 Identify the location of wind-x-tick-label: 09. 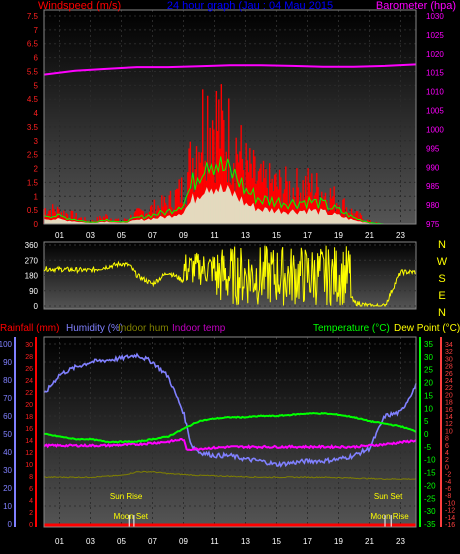
(183, 235).